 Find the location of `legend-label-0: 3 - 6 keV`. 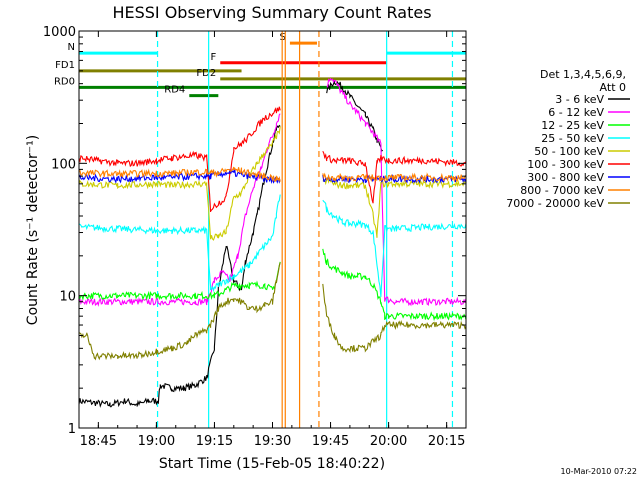

legend-label-0: 3 - 6 keV is located at coordinates (579, 99).